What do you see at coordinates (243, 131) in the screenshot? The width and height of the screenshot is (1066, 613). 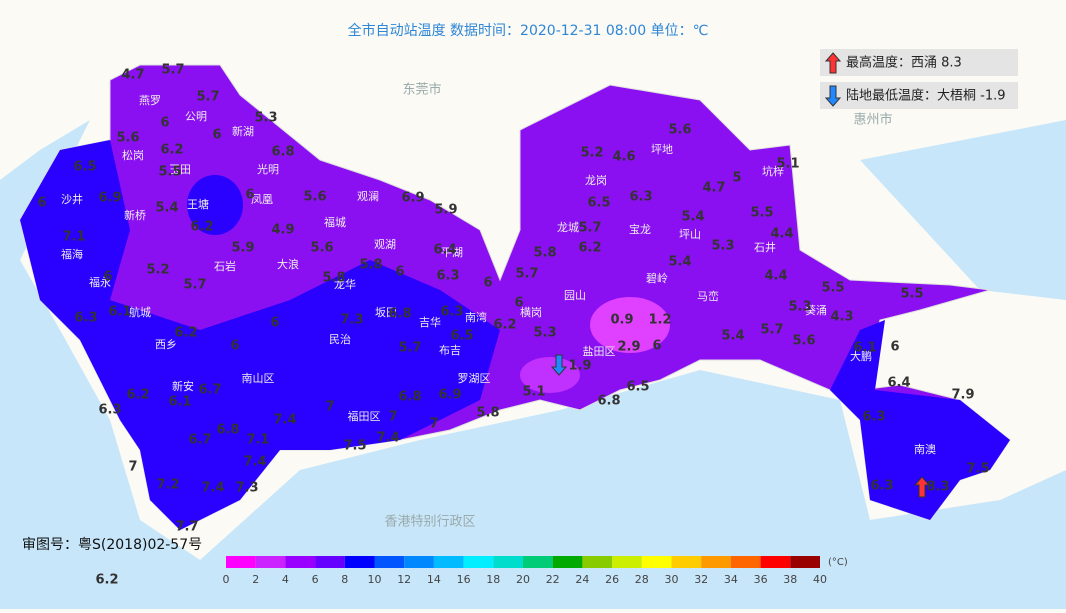 I see `district-label: 新湖` at bounding box center [243, 131].